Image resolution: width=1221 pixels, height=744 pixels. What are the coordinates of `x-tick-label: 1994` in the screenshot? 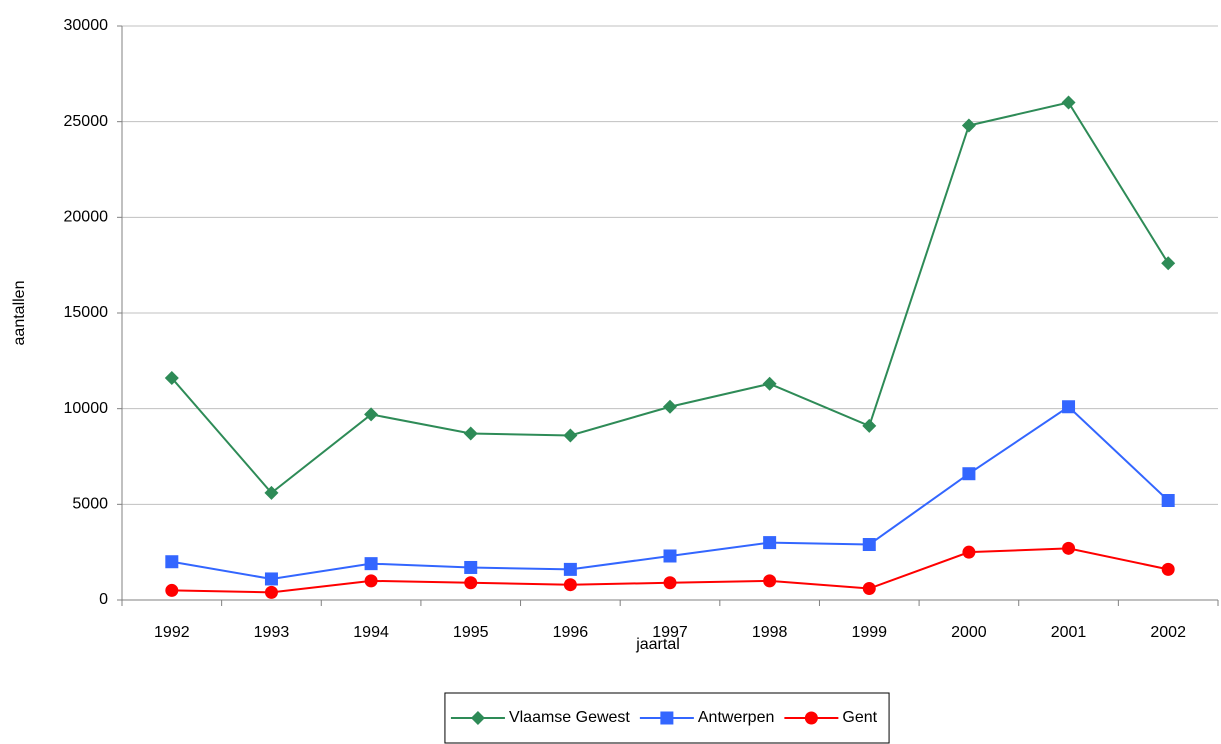 It's located at (371, 632).